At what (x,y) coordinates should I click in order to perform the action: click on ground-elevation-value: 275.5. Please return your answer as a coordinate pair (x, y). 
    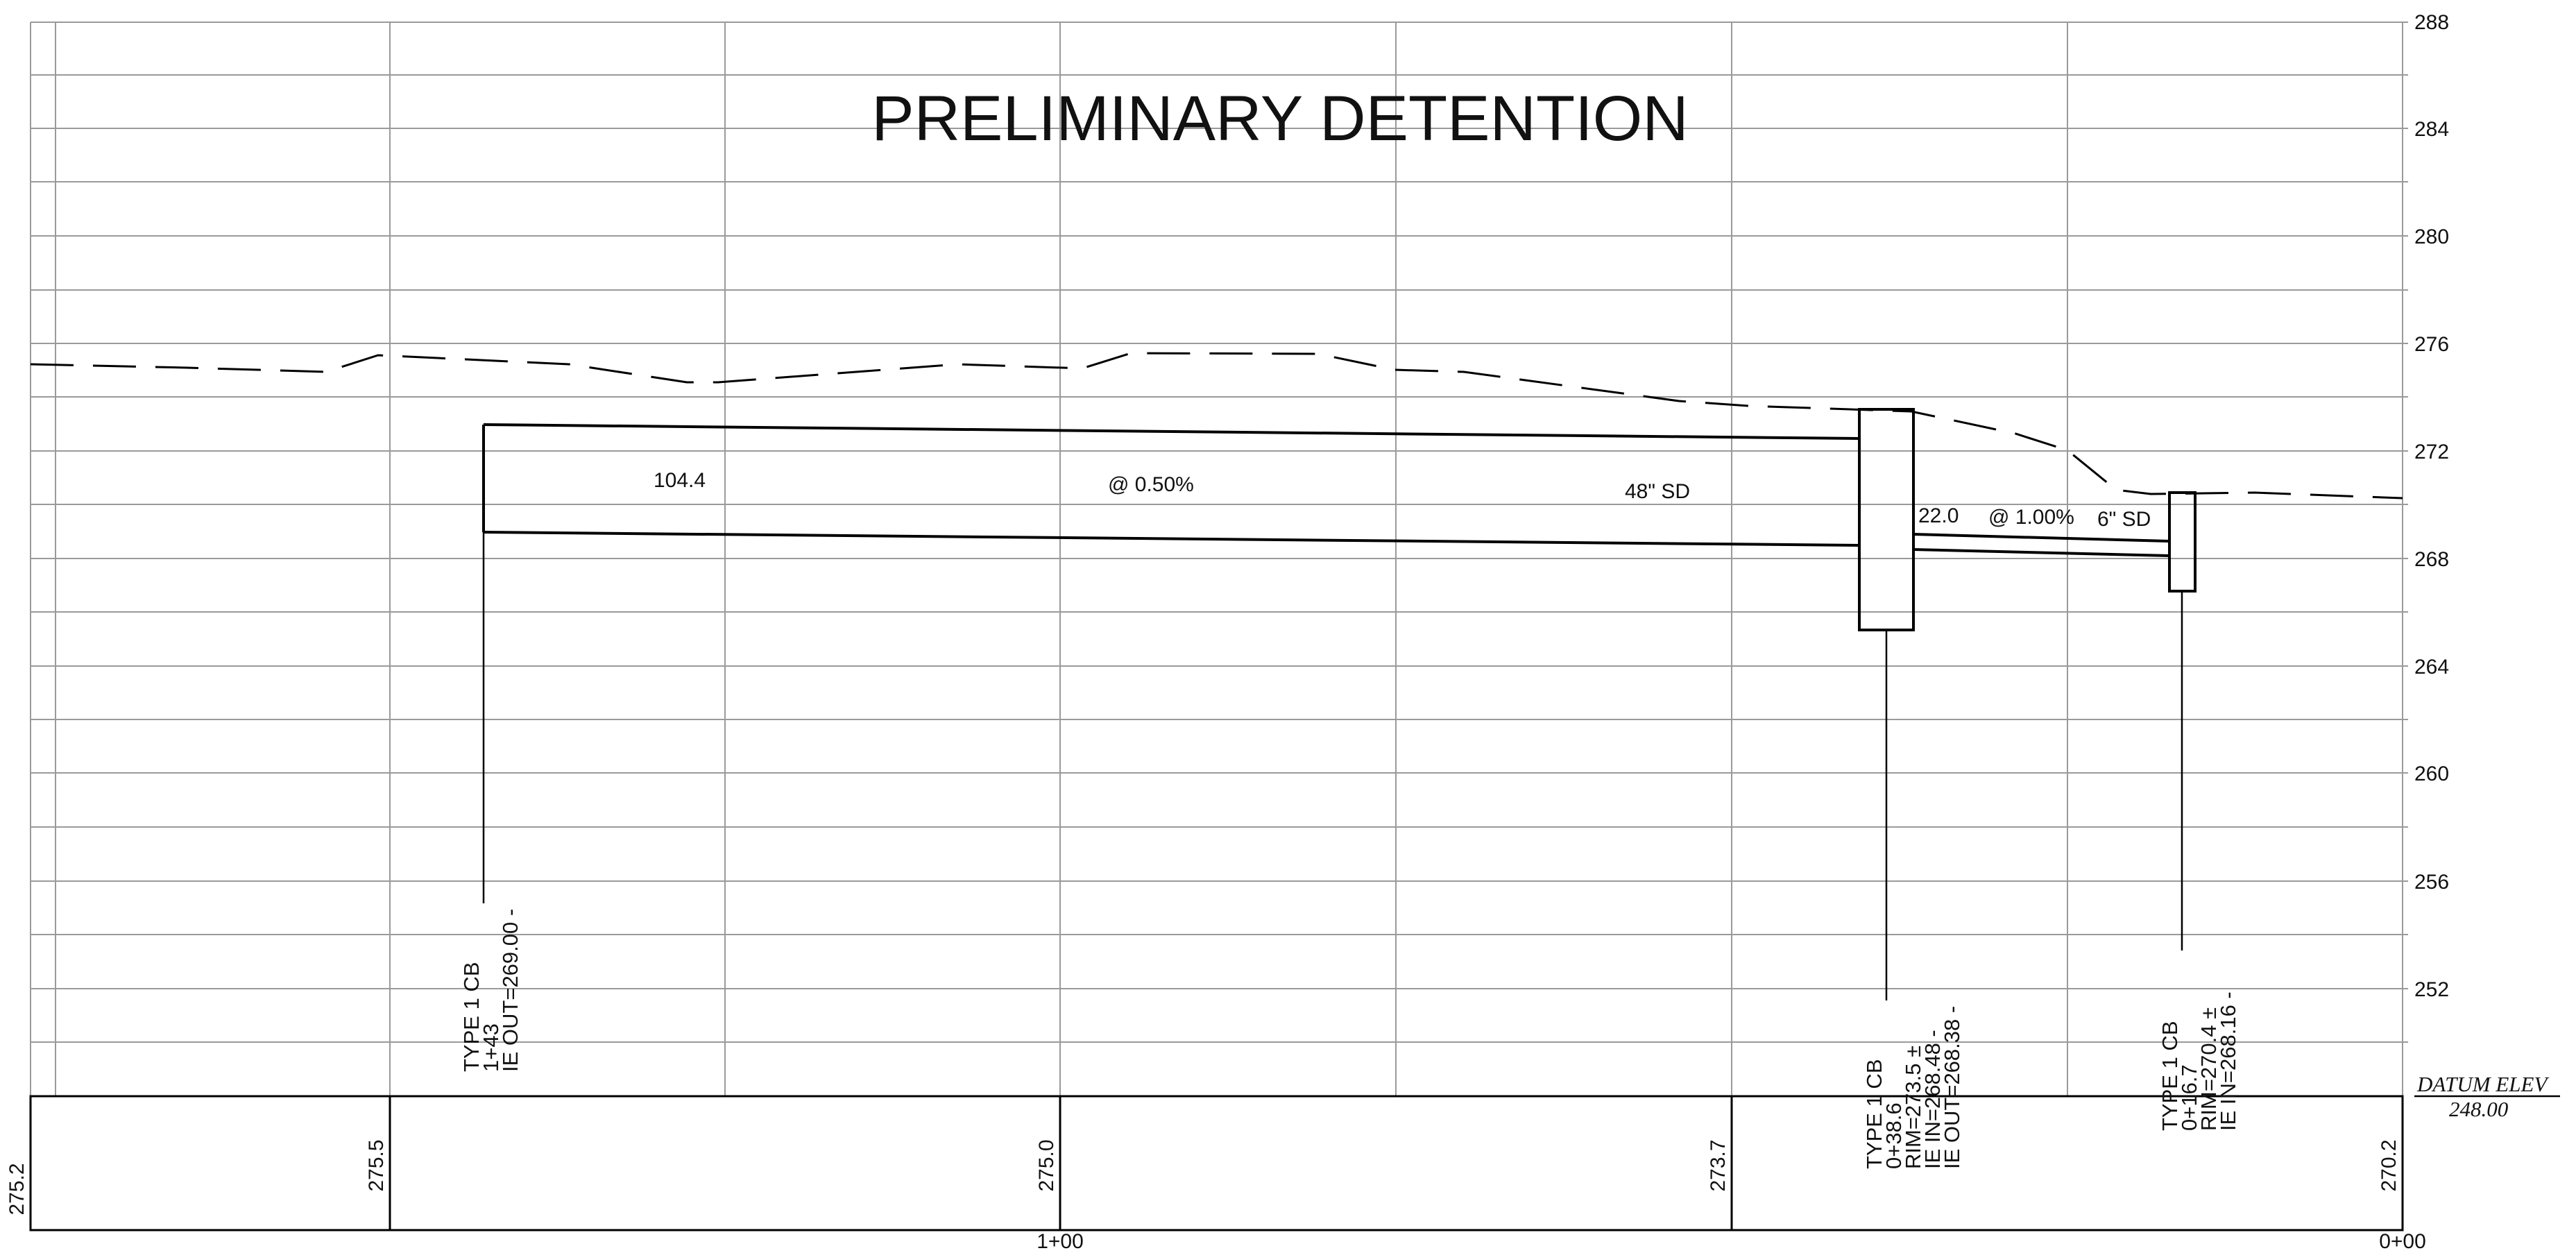
    Looking at the image, I should click on (376, 1165).